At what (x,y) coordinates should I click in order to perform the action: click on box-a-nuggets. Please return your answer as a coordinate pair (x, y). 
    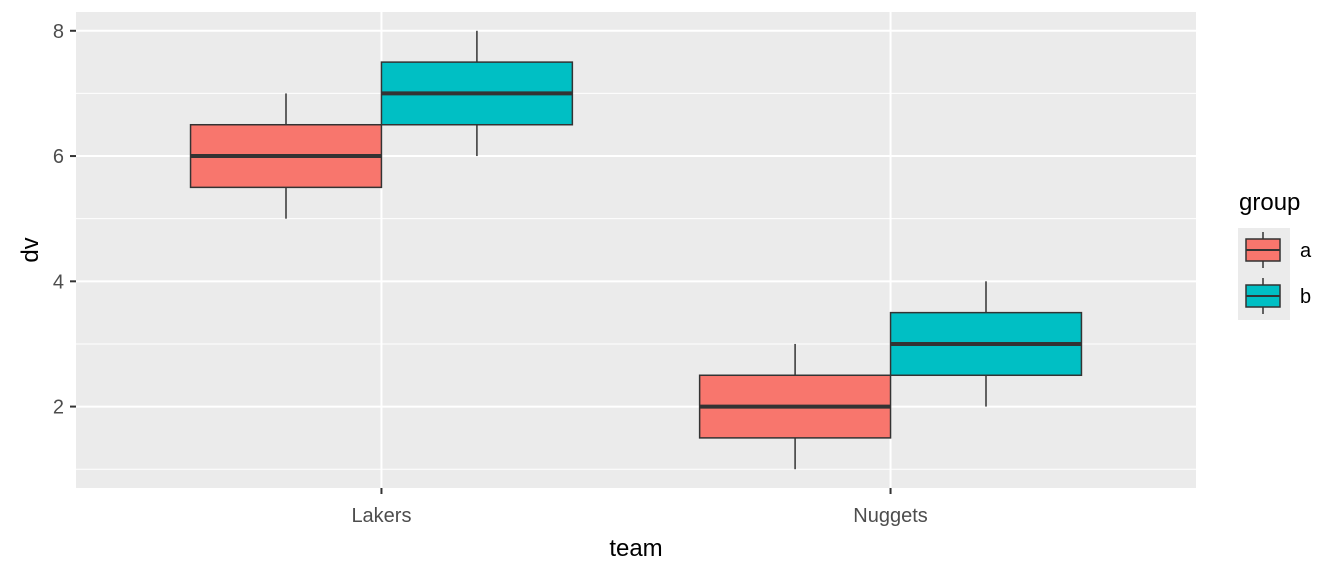
    Looking at the image, I should click on (795, 406).